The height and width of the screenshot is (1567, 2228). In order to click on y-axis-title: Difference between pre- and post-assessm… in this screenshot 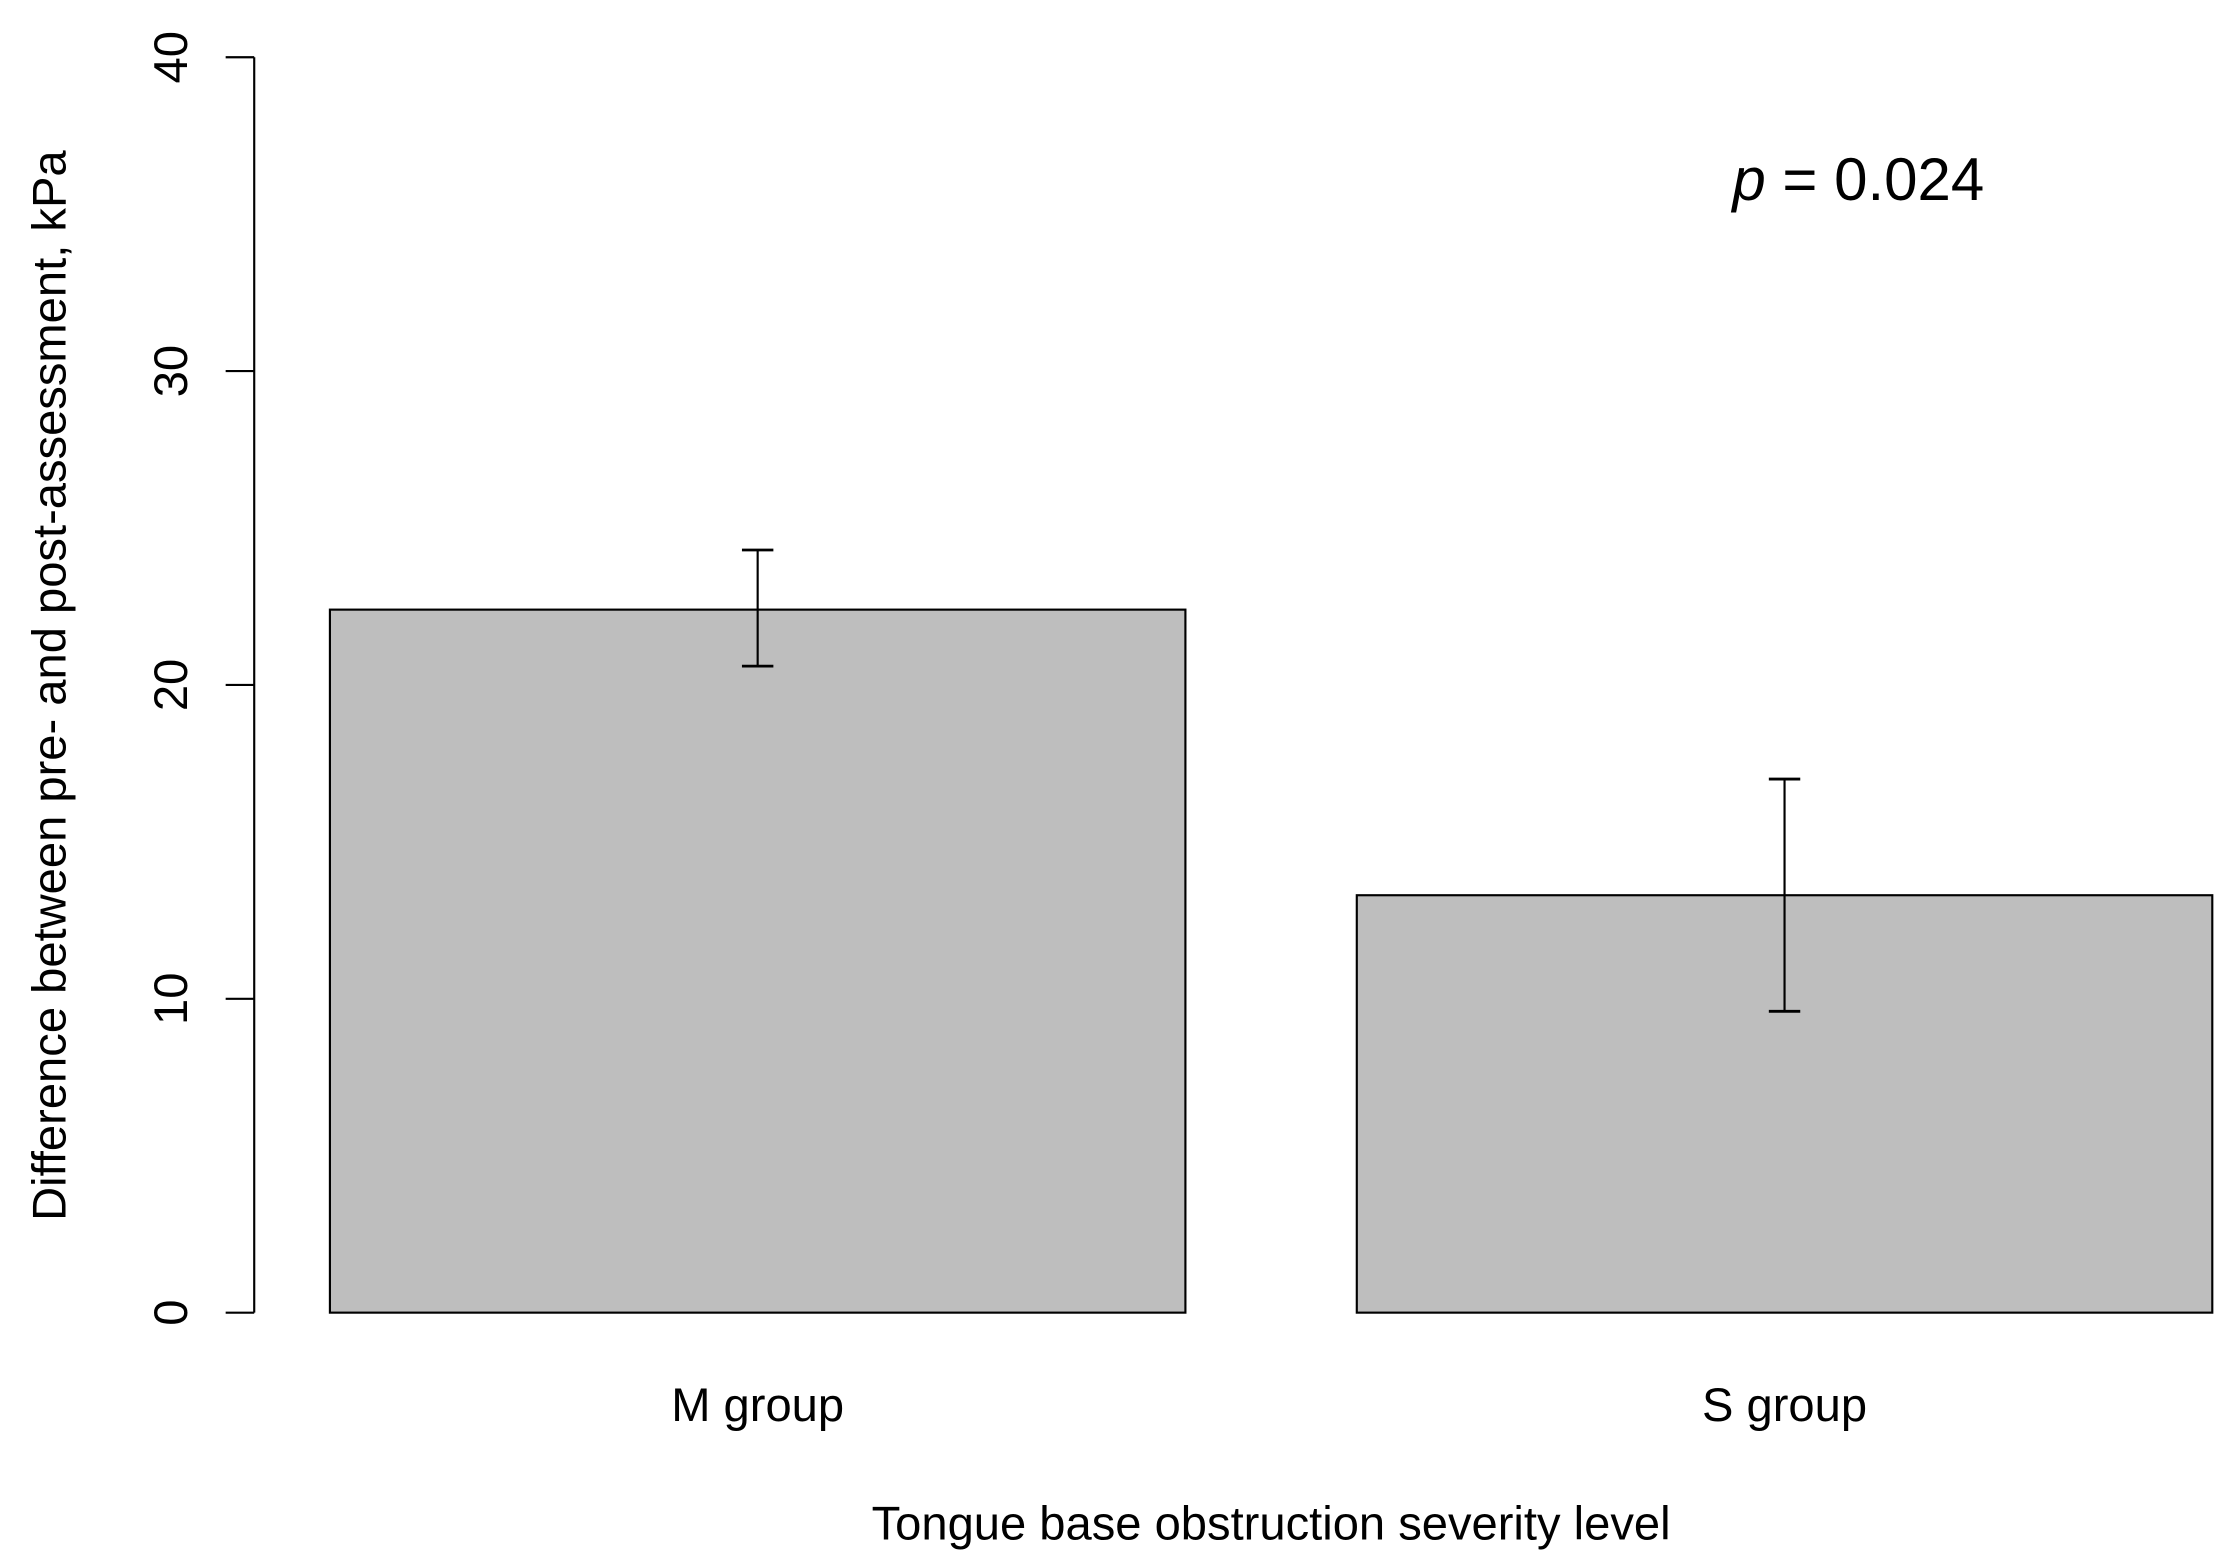, I will do `click(49, 685)`.